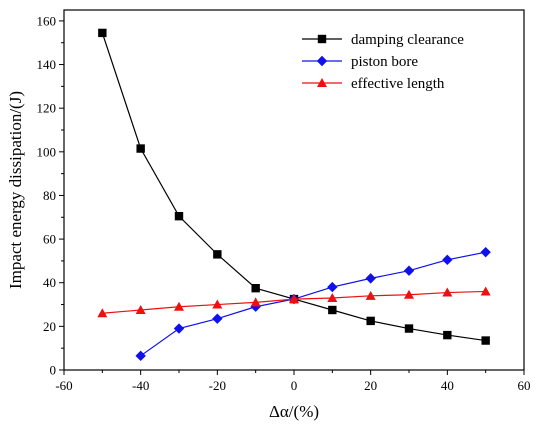  What do you see at coordinates (49, 239) in the screenshot?
I see `y-tick-label: 60` at bounding box center [49, 239].